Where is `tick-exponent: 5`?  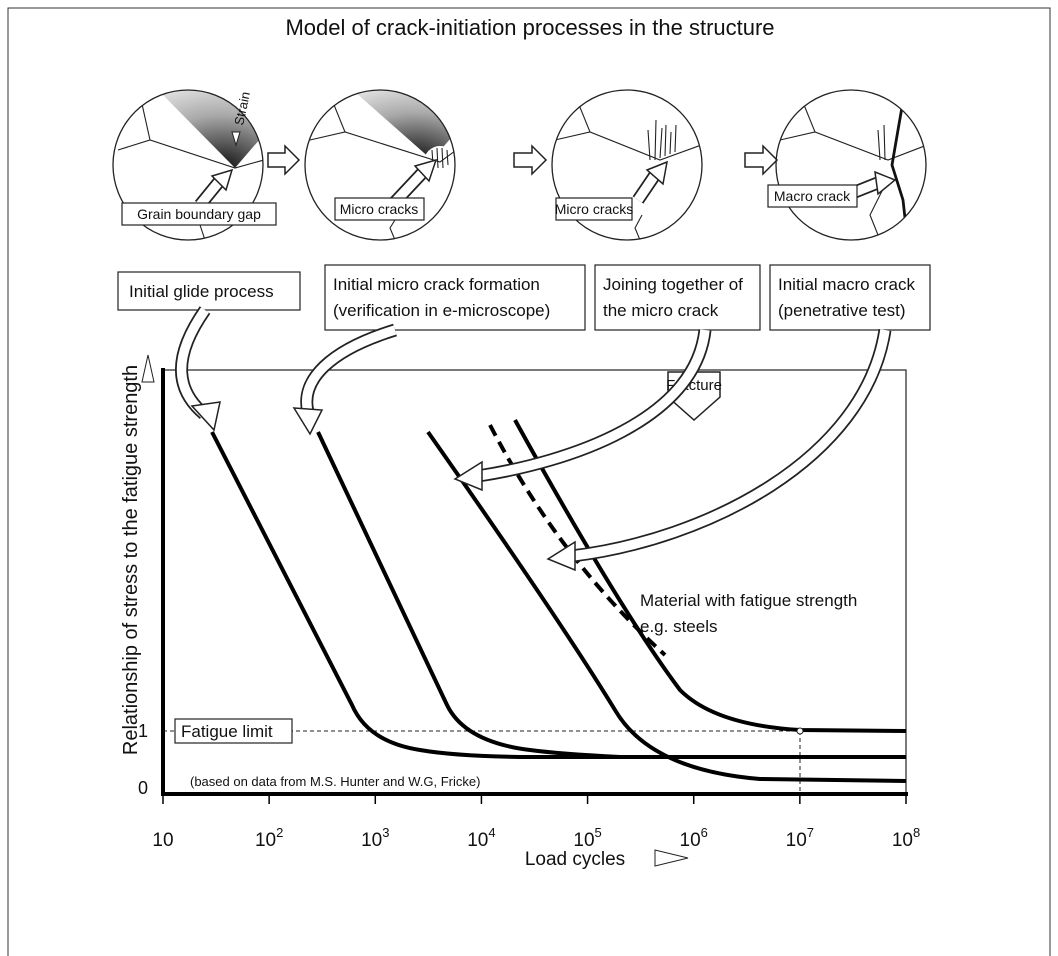 tick-exponent: 5 is located at coordinates (598, 832).